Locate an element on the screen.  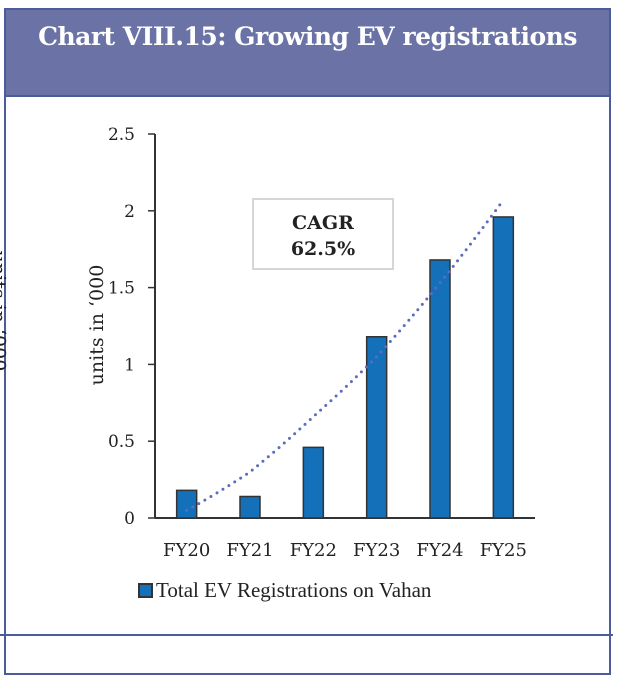
cagr-annotation: CAGR 62.5% is located at coordinates (323, 234).